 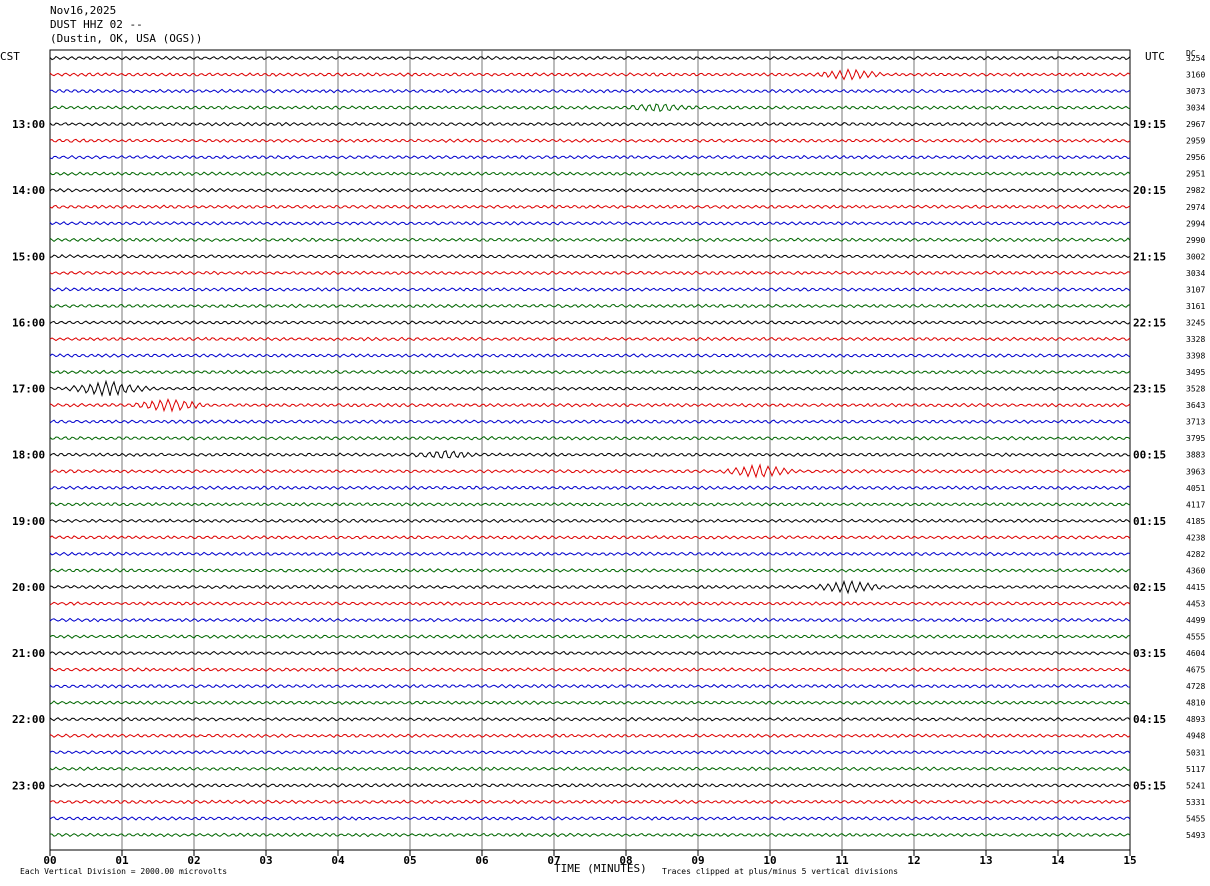 What do you see at coordinates (1149, 389) in the screenshot?
I see `utc-hour-label: 23:15` at bounding box center [1149, 389].